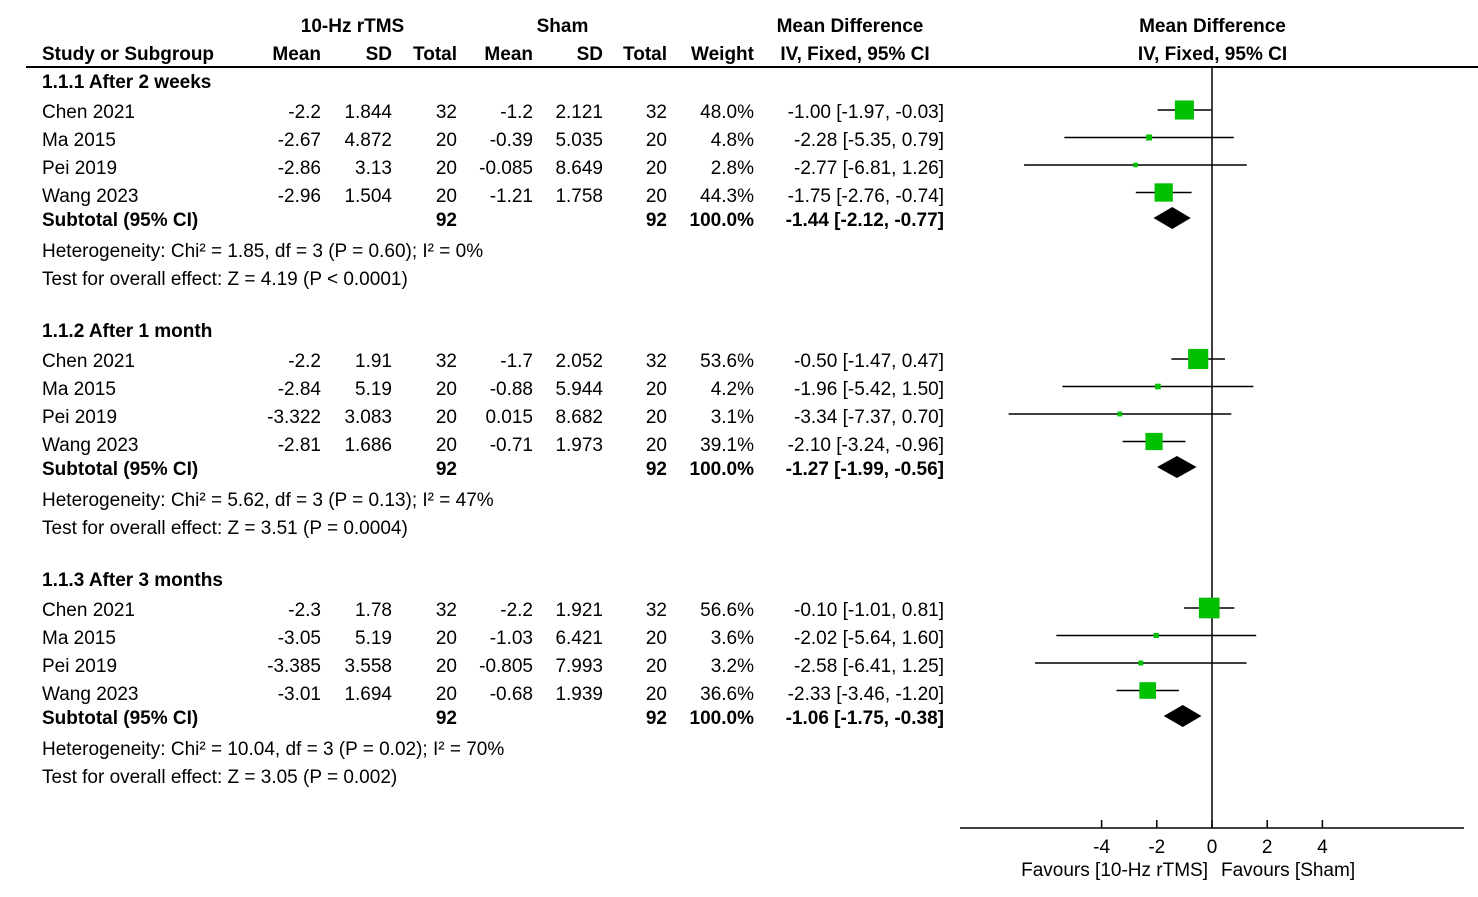 This screenshot has width=1478, height=897. Describe the element at coordinates (727, 196) in the screenshot. I see `weight: 44.3%` at that location.